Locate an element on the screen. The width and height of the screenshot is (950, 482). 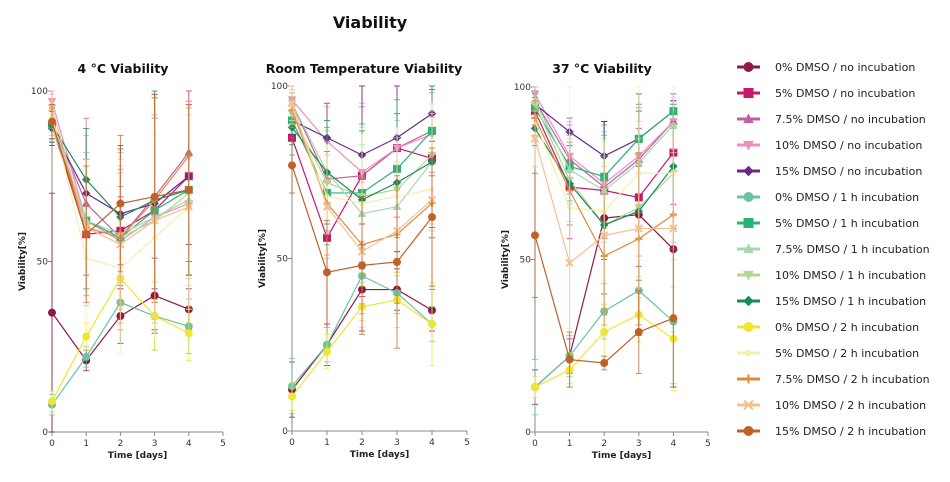
legend-label: 7.5% DMSO / 1 h incubation is located at coordinates (852, 249).